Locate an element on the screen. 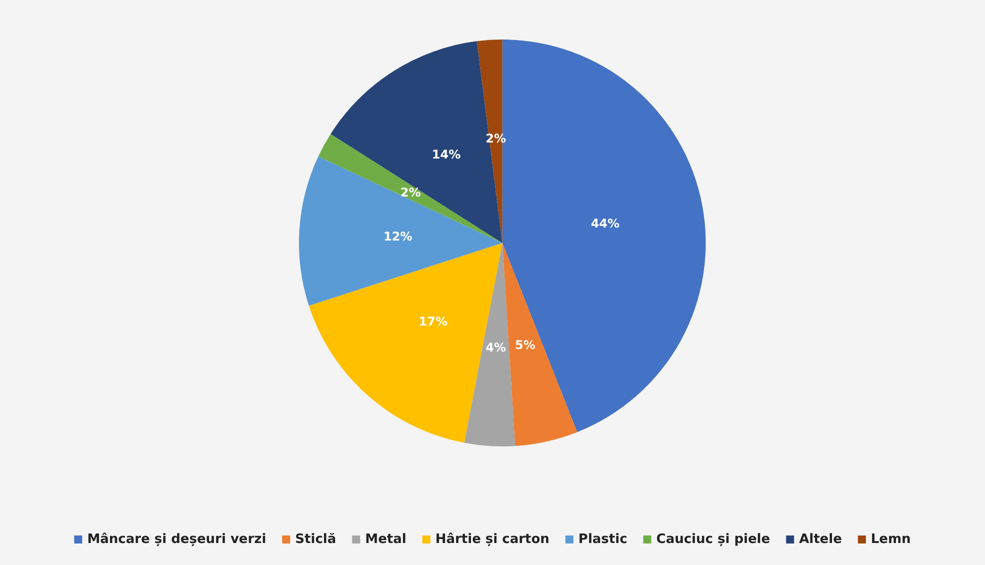 The height and width of the screenshot is (565, 985). data-label: 44% is located at coordinates (605, 223).